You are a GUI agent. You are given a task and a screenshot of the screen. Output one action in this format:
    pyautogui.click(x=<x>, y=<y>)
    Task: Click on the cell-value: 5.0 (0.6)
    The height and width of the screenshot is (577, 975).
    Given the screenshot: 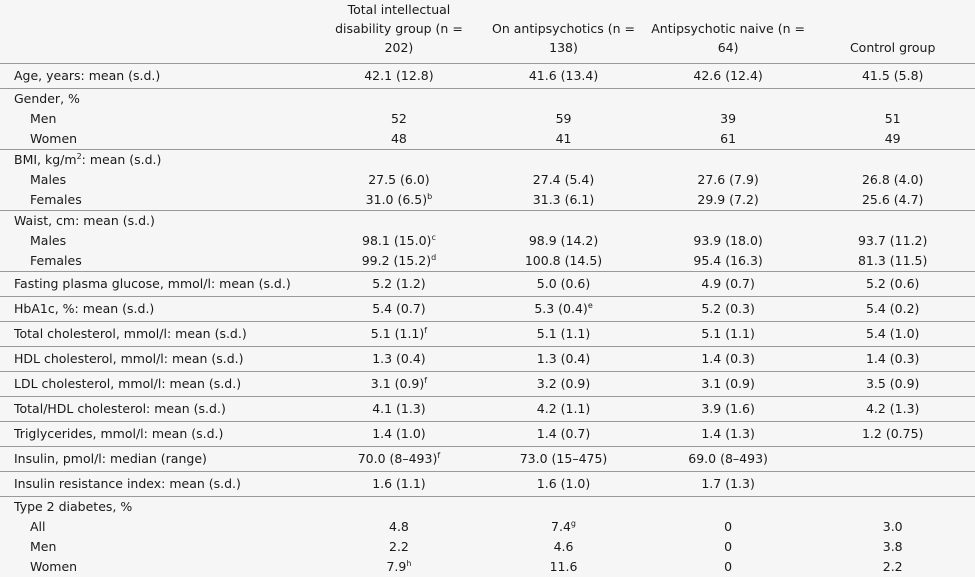 What is the action you would take?
    pyautogui.click(x=564, y=283)
    